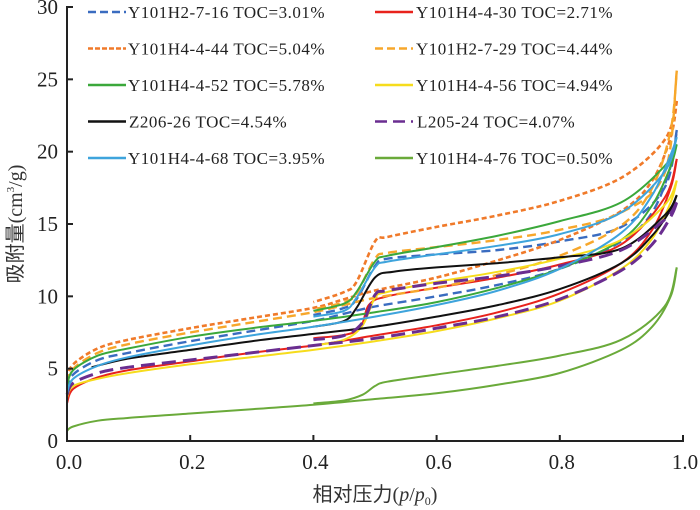  Describe the element at coordinates (226, 85) in the screenshot. I see `legend-label: Y101H4-4-52 TOC=5.78%` at that location.